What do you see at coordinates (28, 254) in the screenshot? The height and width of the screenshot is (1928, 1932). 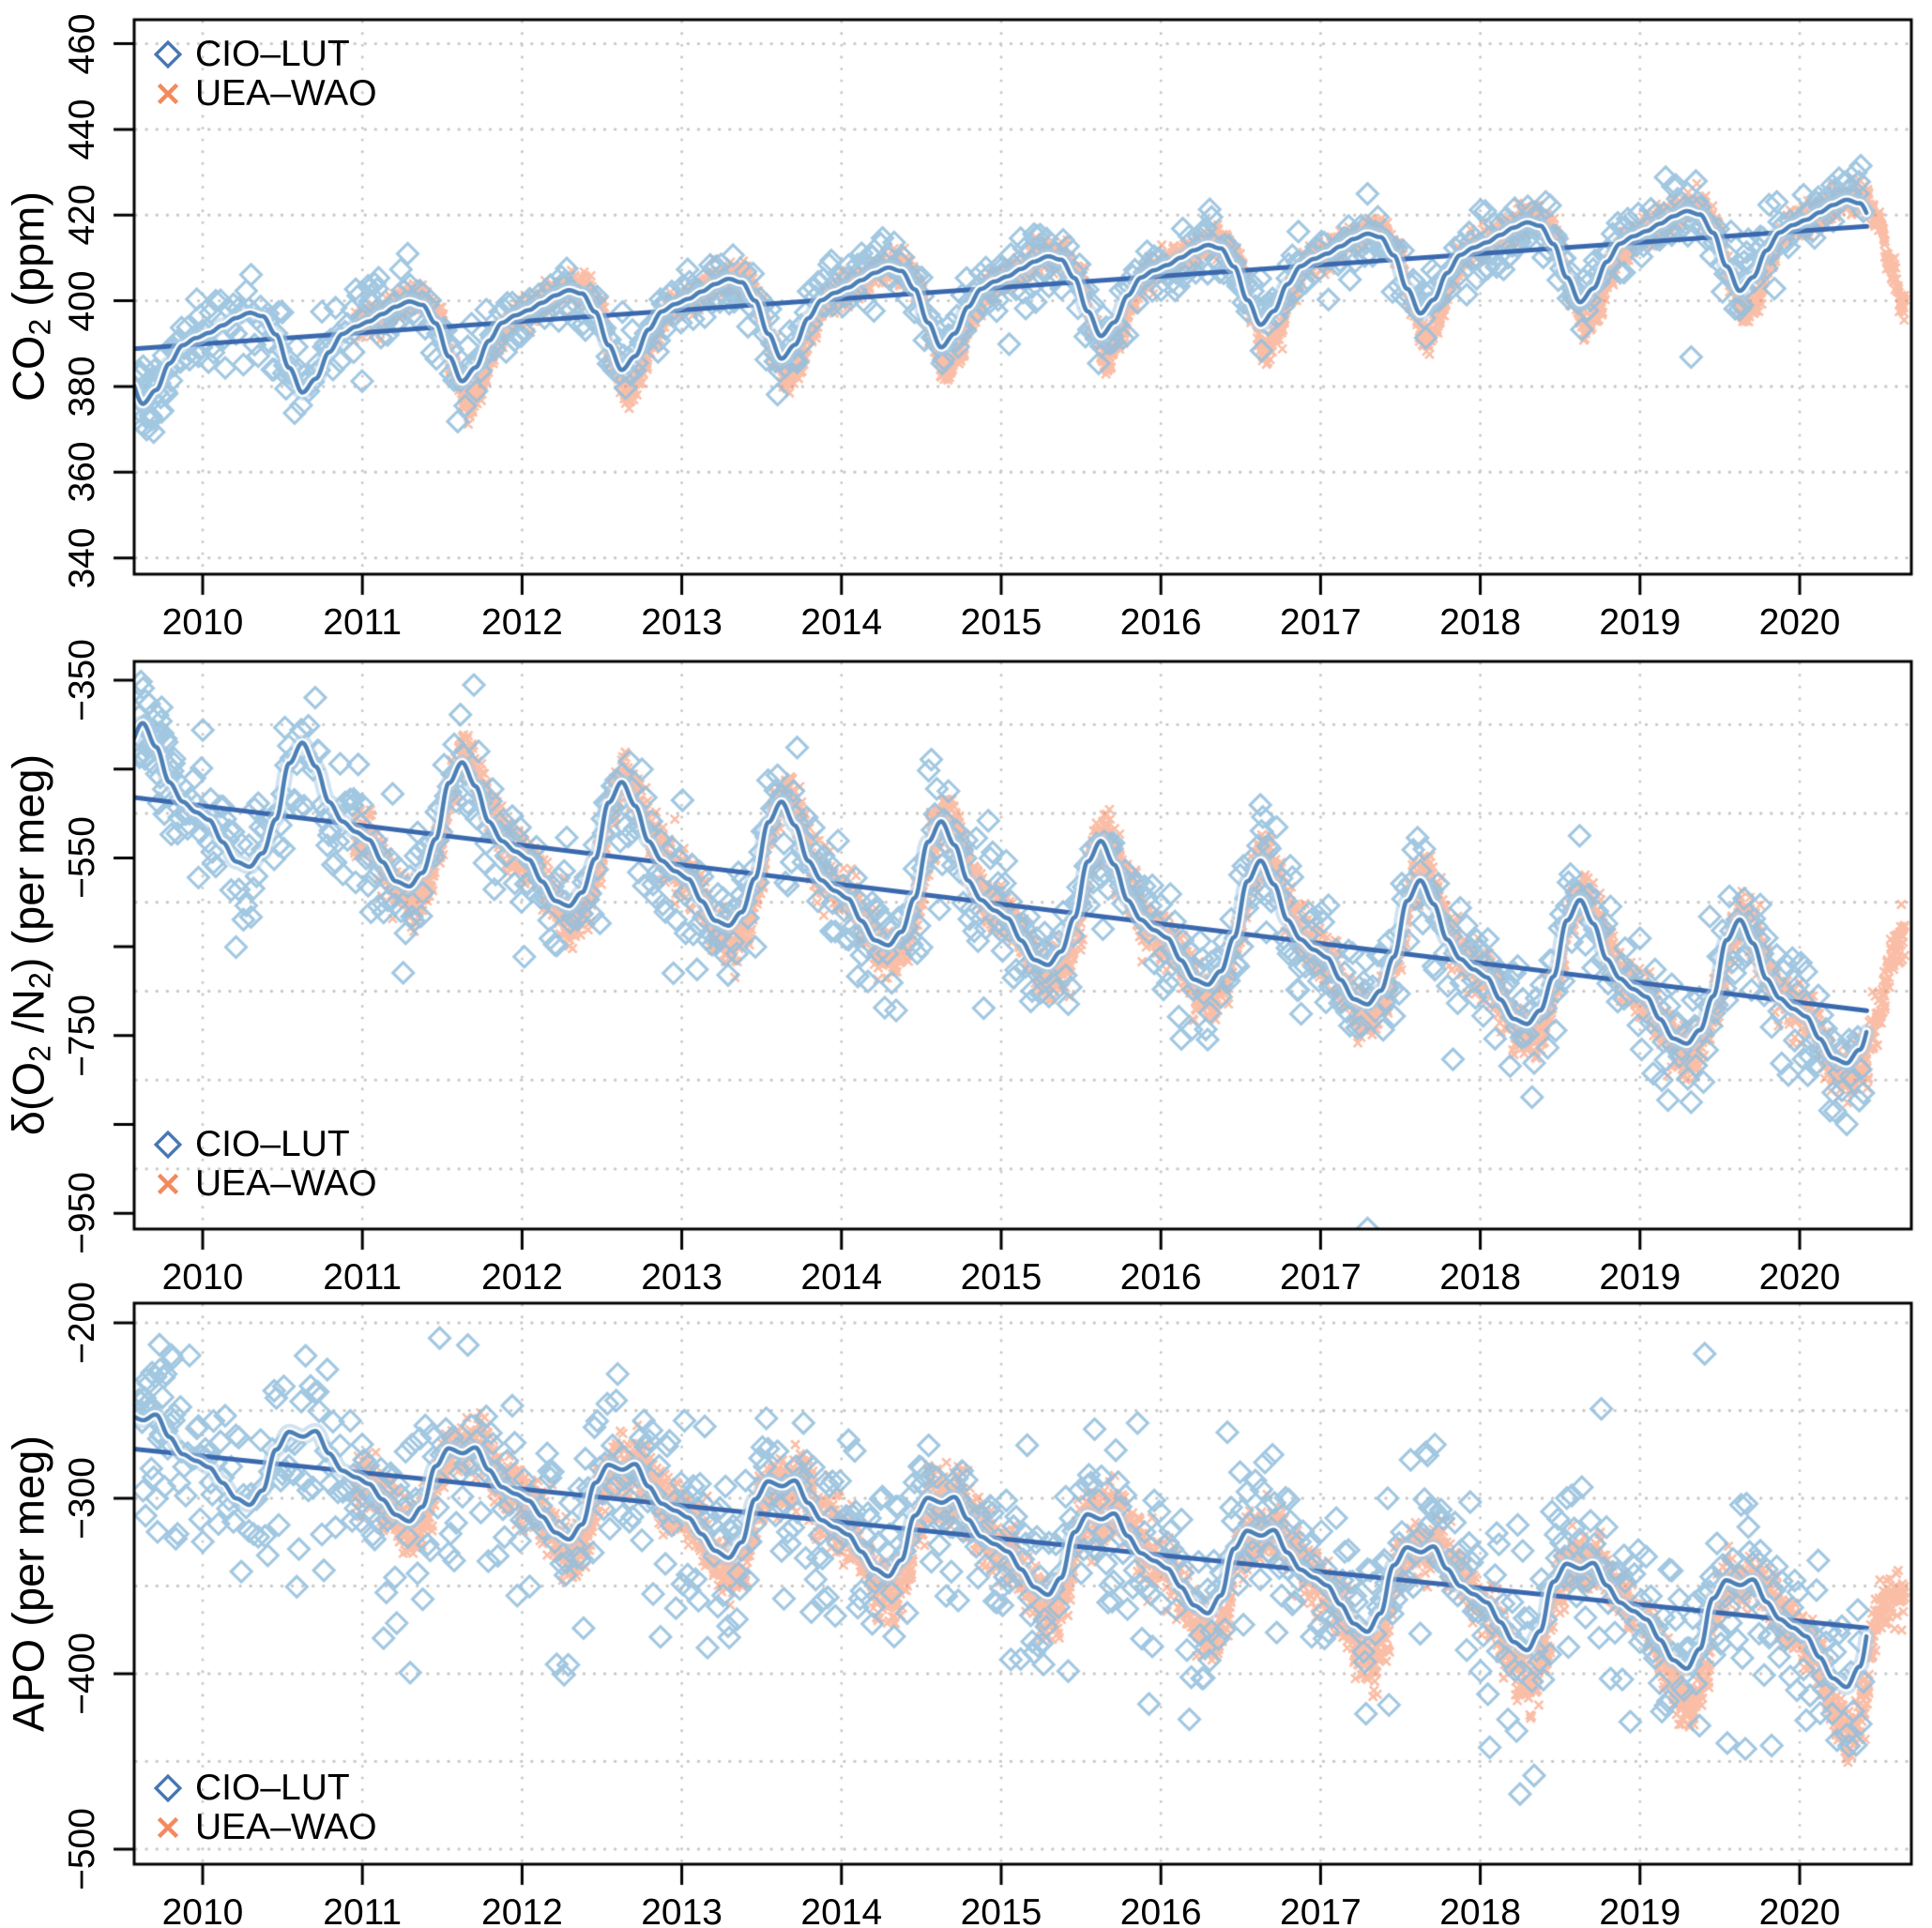 I see `y-axis-title-text: (ppm)` at bounding box center [28, 254].